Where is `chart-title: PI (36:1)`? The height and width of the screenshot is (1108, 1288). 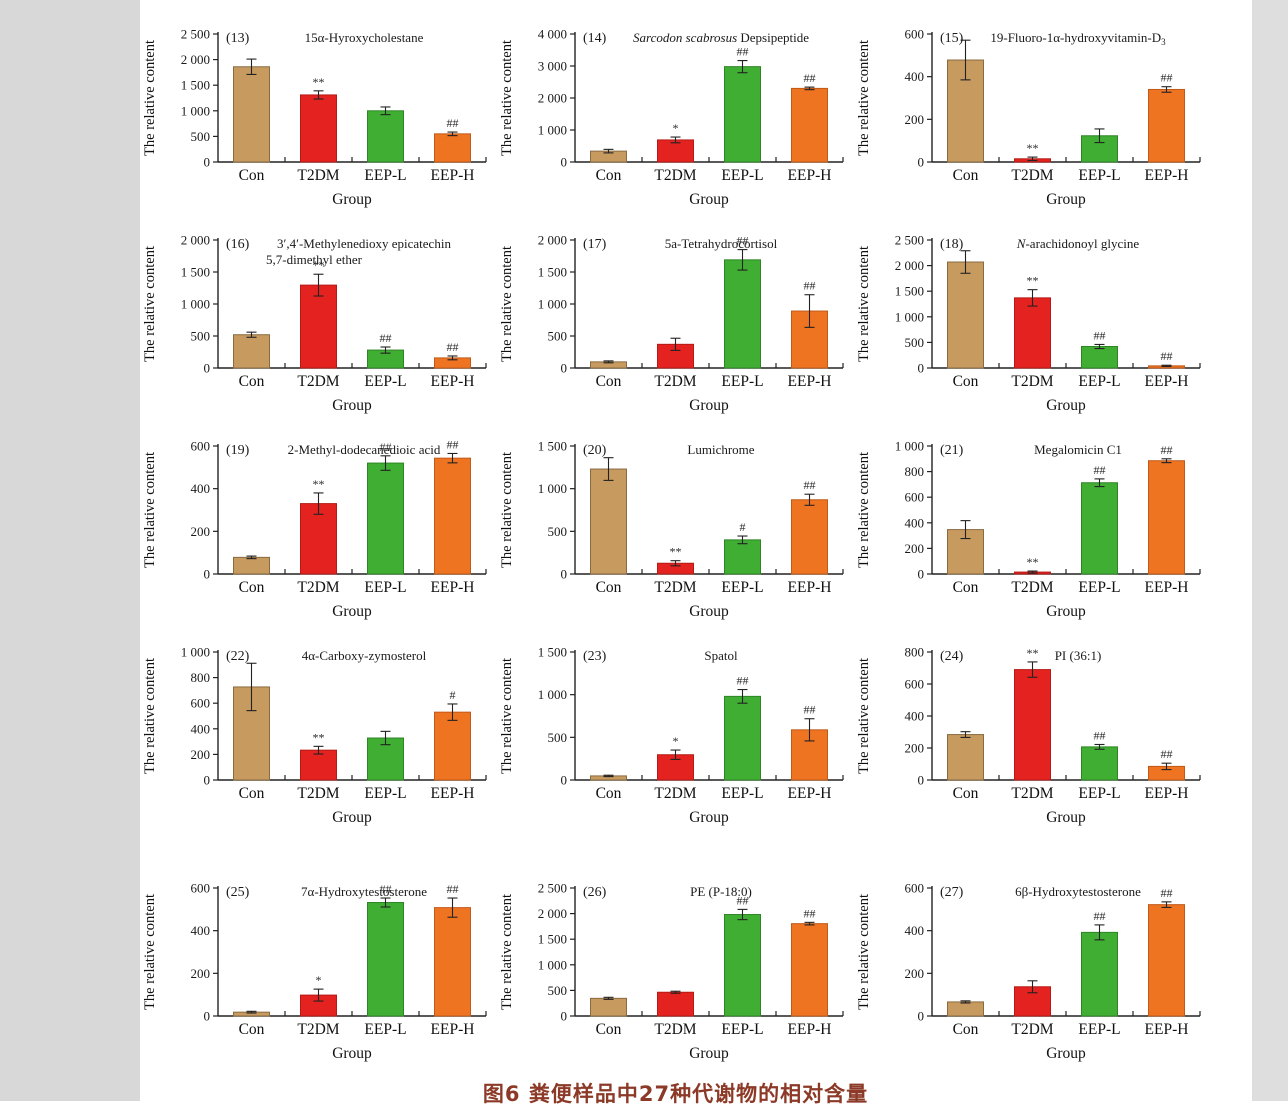 chart-title: PI (36:1) is located at coordinates (1078, 655).